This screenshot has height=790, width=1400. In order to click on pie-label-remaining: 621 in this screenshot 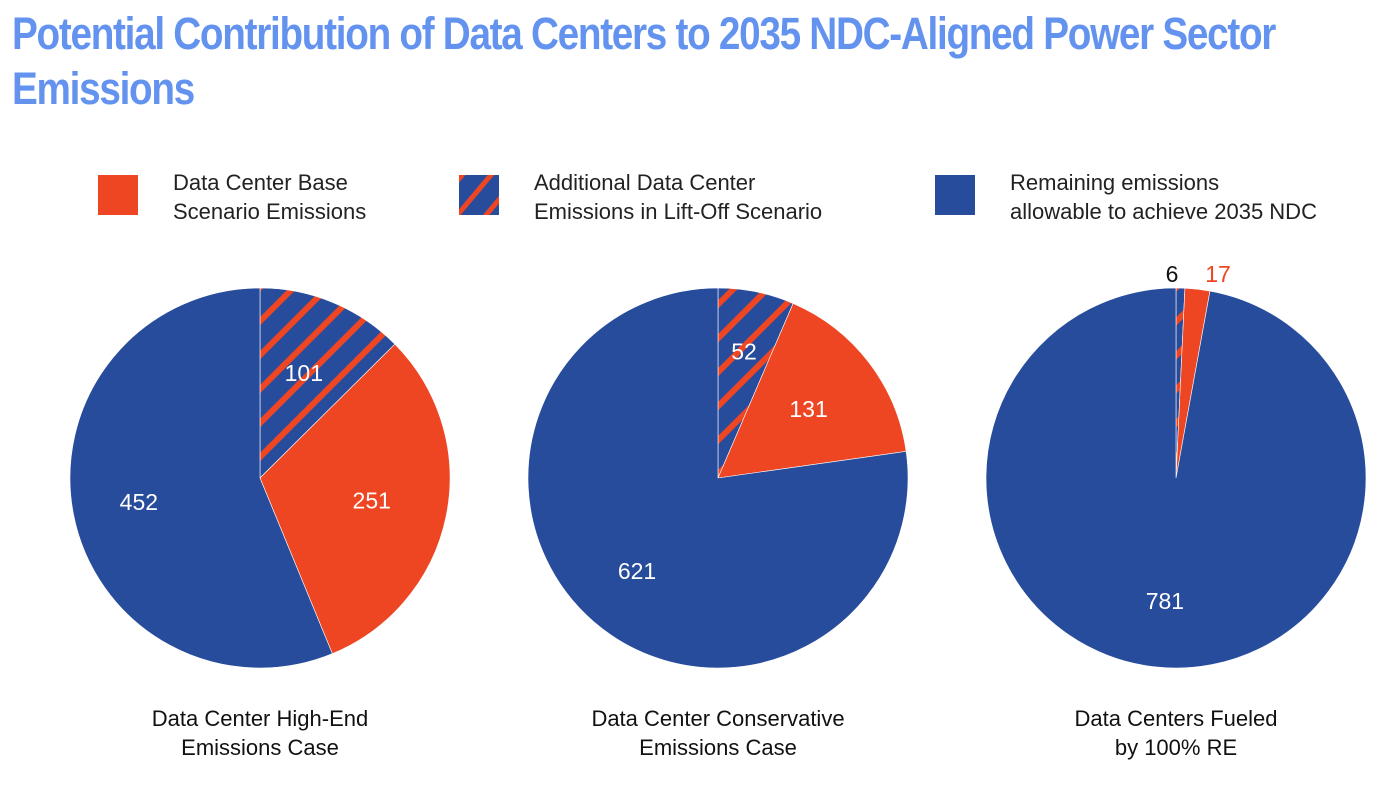, I will do `click(637, 571)`.